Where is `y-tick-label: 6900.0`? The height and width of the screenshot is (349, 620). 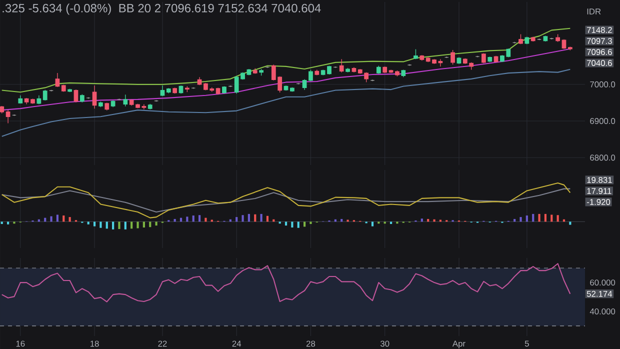
y-tick-label: 6900.0 is located at coordinates (603, 121).